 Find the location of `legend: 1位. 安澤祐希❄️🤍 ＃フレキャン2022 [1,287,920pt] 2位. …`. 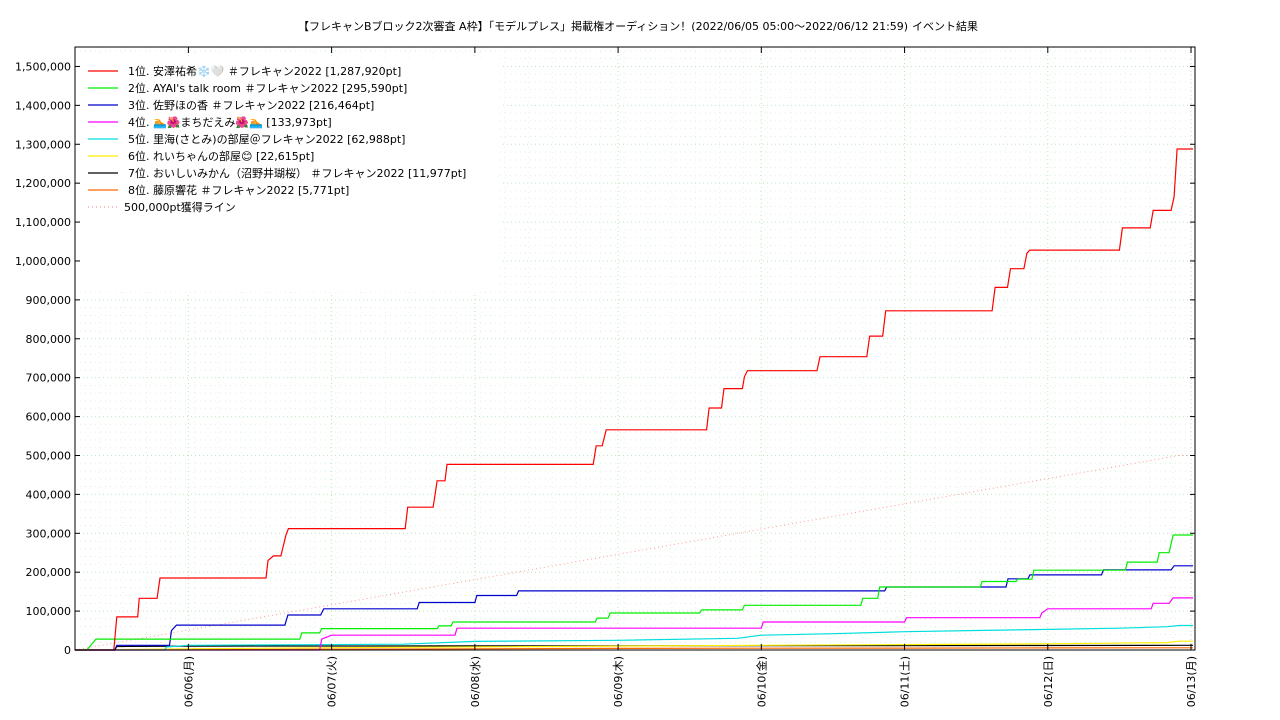

legend: 1位. 安澤祐希❄️🤍 ＃フレキャン2022 [1,287,920pt] 2位. … is located at coordinates (277, 139).